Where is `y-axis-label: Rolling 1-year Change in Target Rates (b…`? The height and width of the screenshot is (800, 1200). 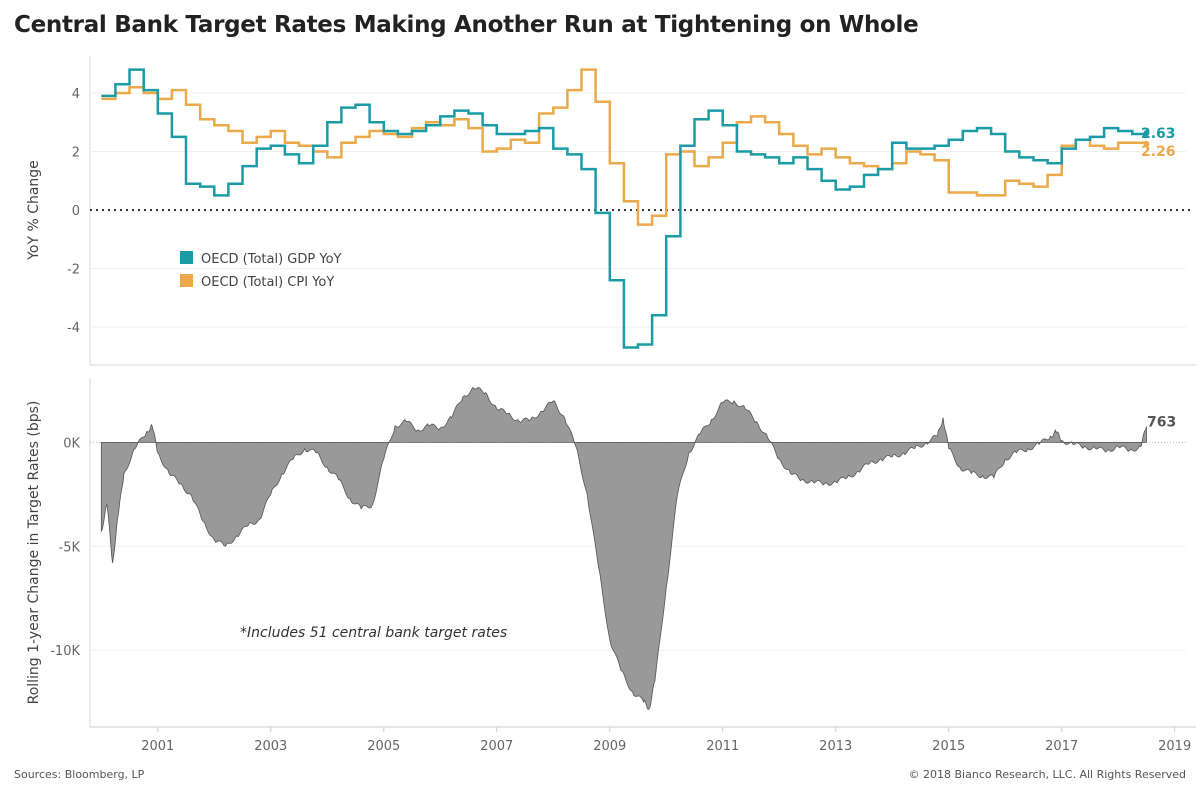
y-axis-label: Rolling 1-year Change in Target Rates (b… is located at coordinates (34, 553).